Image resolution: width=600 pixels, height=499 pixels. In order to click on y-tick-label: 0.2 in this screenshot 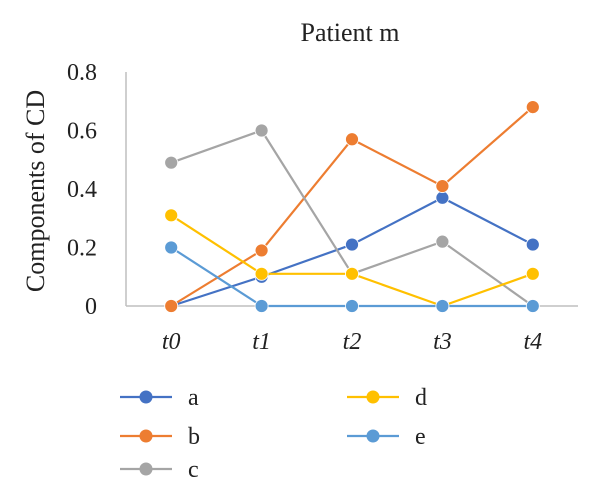, I will do `click(82, 249)`.